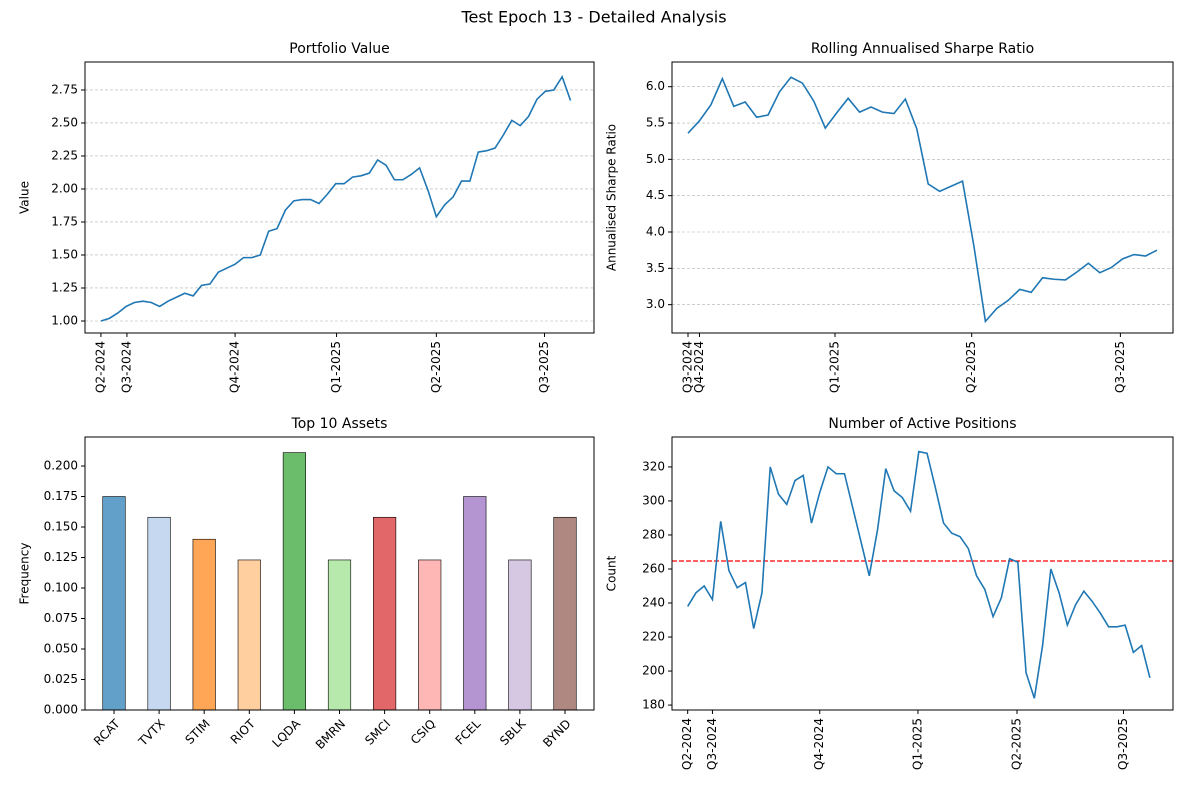 This screenshot has height=789, width=1189. Describe the element at coordinates (61, 496) in the screenshot. I see `y-tick-label: 0.175` at that location.